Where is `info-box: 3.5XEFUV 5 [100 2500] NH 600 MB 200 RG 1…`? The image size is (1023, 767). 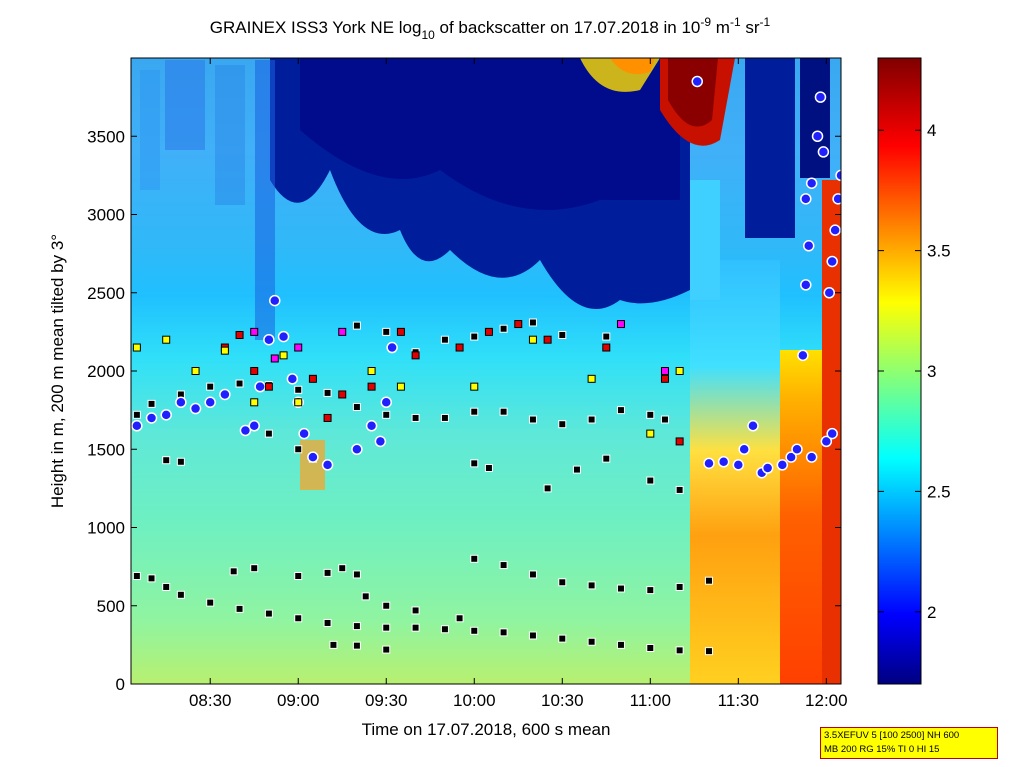
info-box: 3.5XEFUV 5 [100 2500] NH 600 MB 200 RG 1… is located at coordinates (909, 743).